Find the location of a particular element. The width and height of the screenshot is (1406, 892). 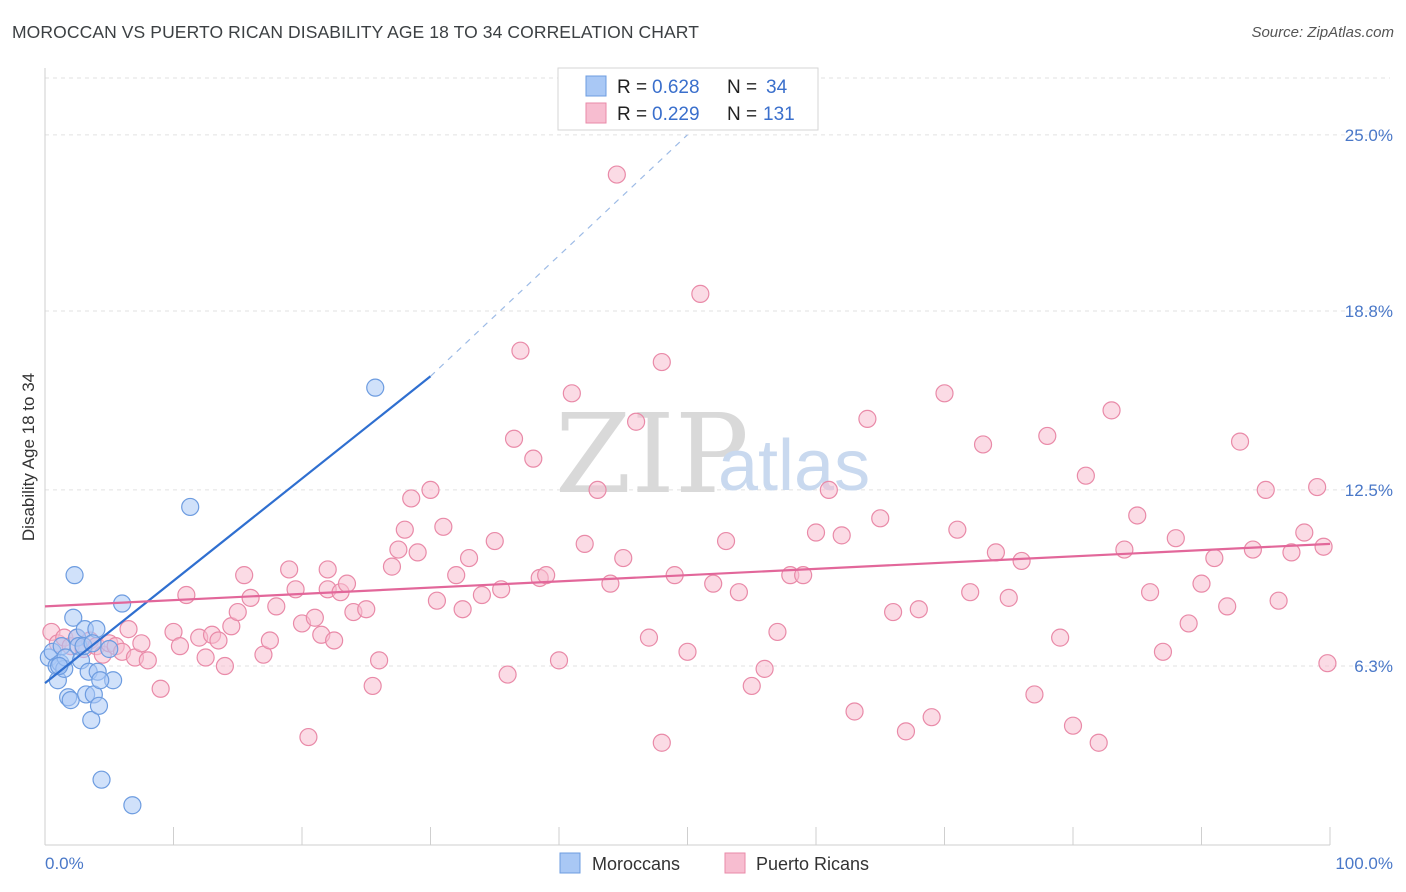

legend-bottom: Moroccans Puerto Ricans is located at coordinates (714, 863).